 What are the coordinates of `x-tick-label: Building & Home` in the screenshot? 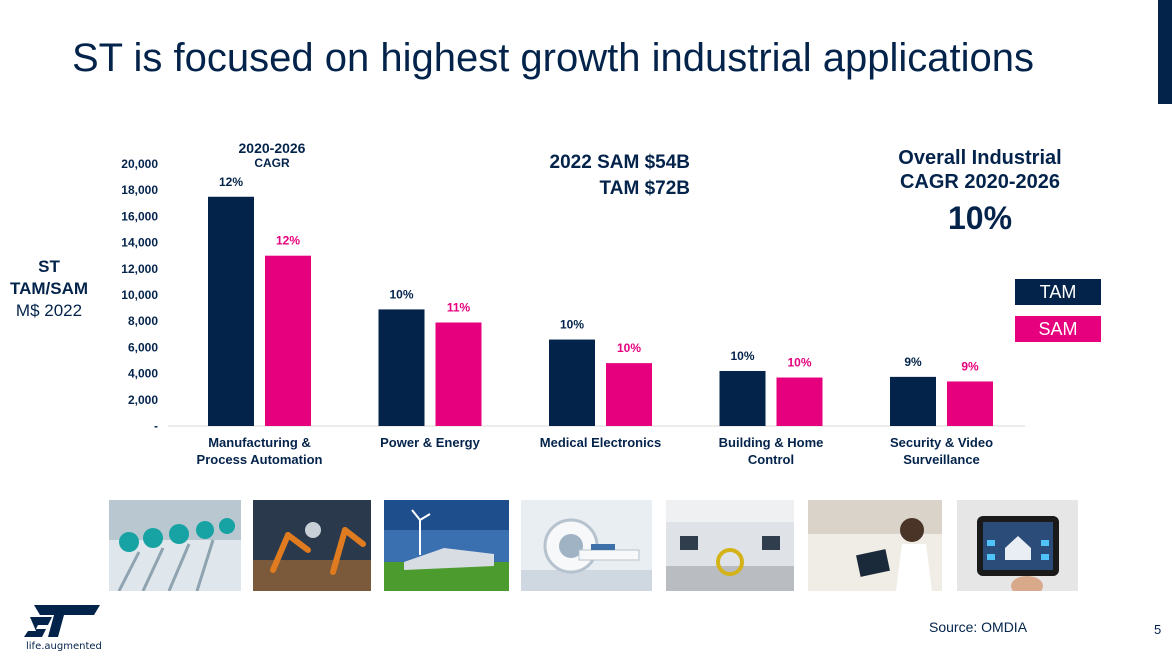 It's located at (771, 442).